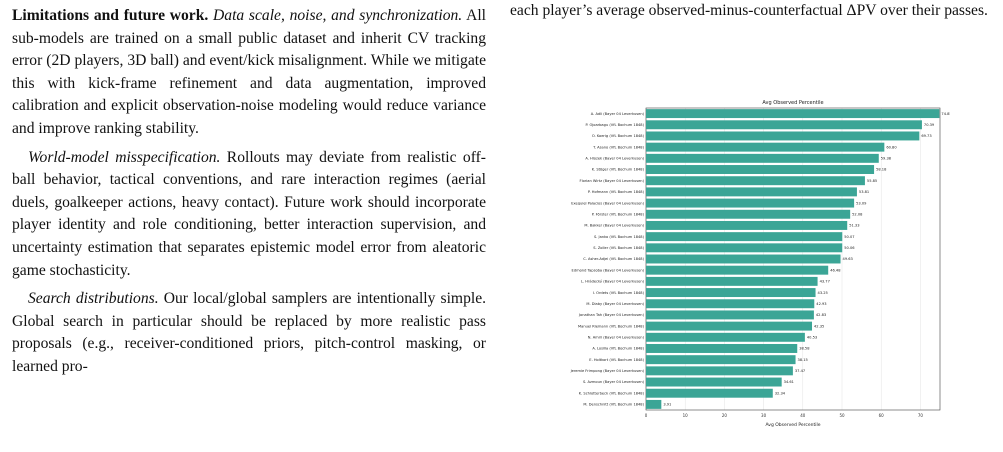 This screenshot has height=452, width=1003. Describe the element at coordinates (823, 293) in the screenshot. I see `data-label: 43.25` at that location.